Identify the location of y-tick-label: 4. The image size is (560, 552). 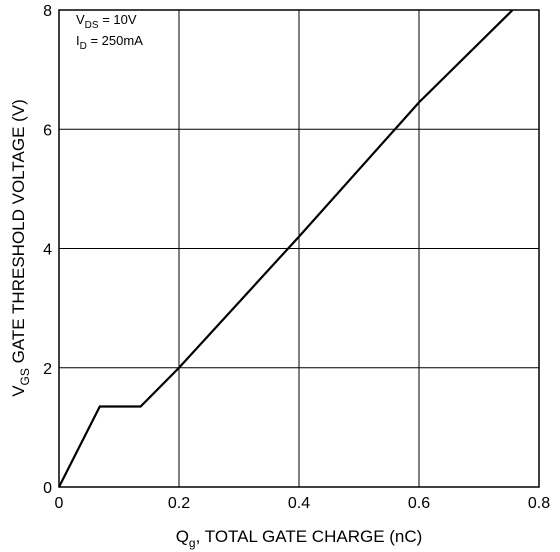
(47, 250).